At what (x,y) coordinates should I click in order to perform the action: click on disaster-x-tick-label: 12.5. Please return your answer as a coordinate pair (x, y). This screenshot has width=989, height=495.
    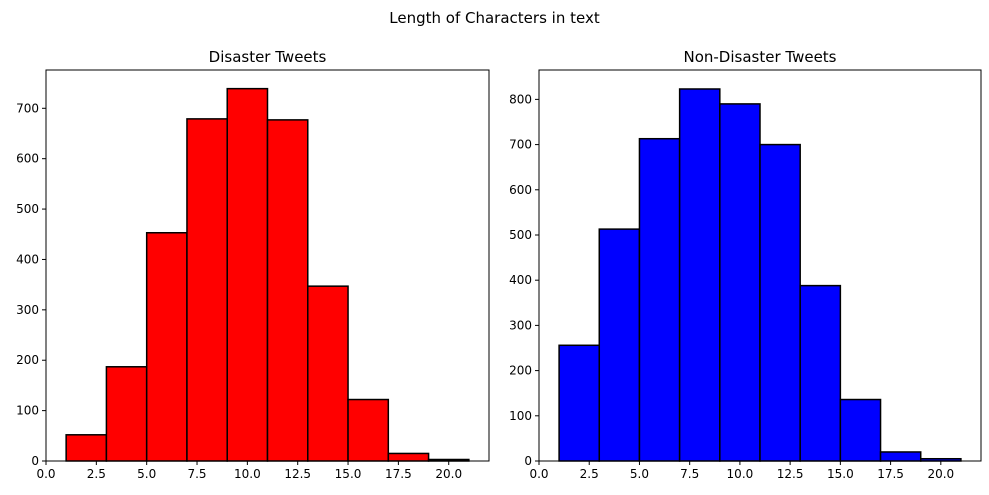
    Looking at the image, I should click on (297, 474).